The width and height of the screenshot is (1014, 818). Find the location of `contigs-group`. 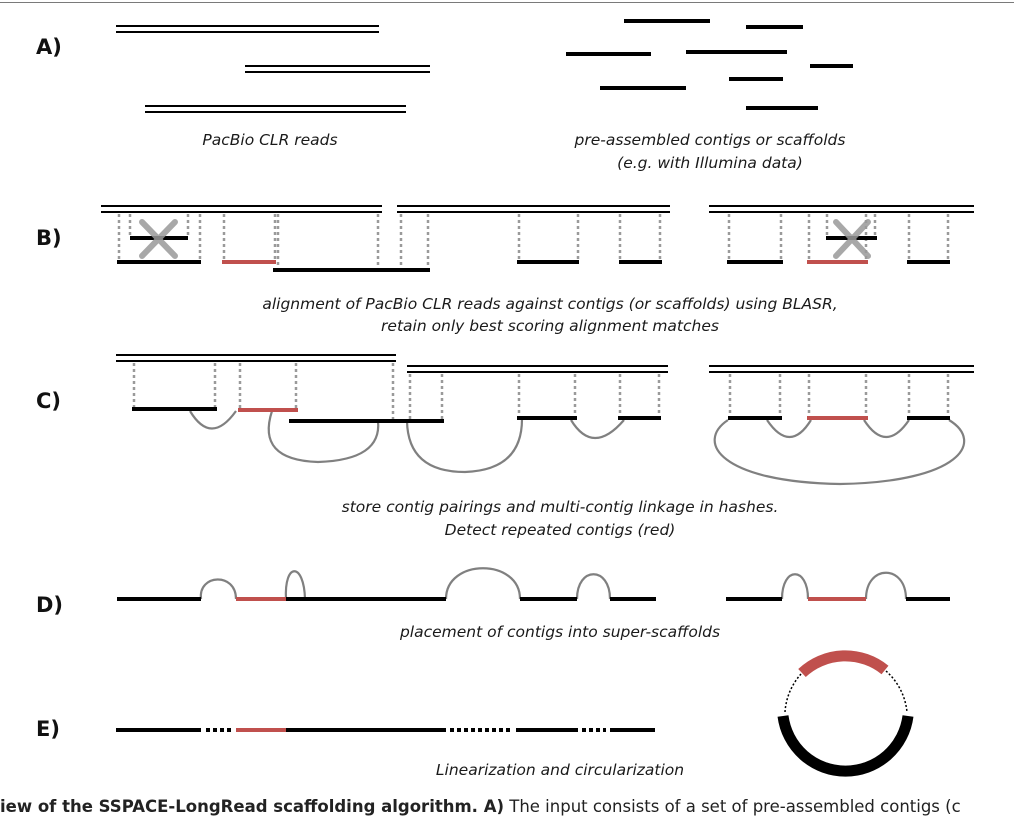

contigs-group is located at coordinates (709, 64).